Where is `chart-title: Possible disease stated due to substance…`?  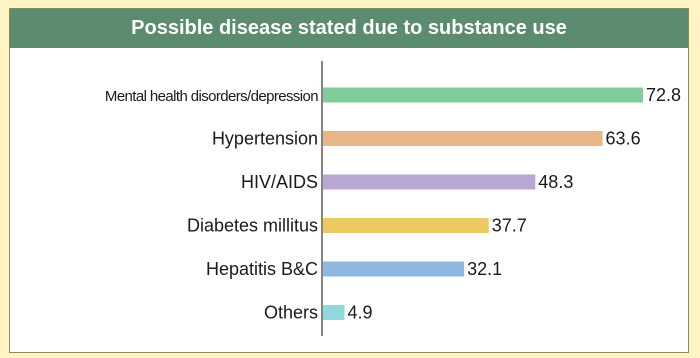 chart-title: Possible disease stated due to substance… is located at coordinates (349, 28).